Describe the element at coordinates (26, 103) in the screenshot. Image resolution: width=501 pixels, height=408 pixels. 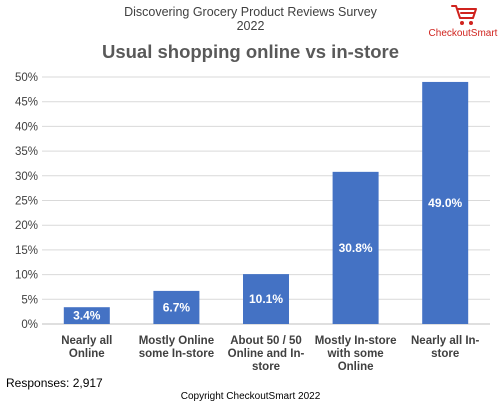
I see `y-tick-label: 45%` at that location.